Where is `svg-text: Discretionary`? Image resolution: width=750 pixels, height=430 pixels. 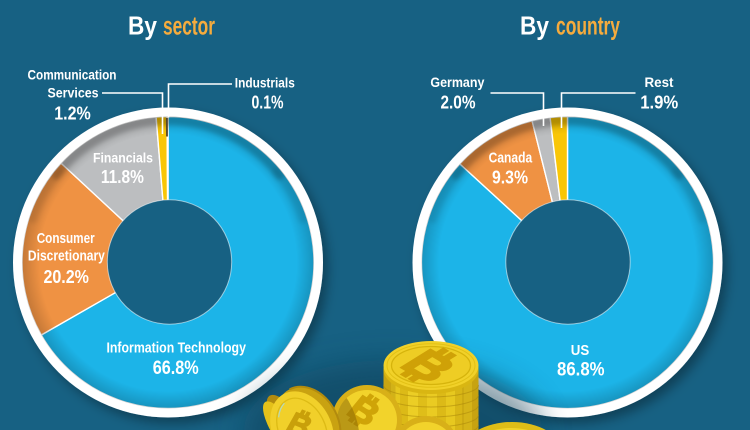
svg-text: Discretionary is located at coordinates (66, 256).